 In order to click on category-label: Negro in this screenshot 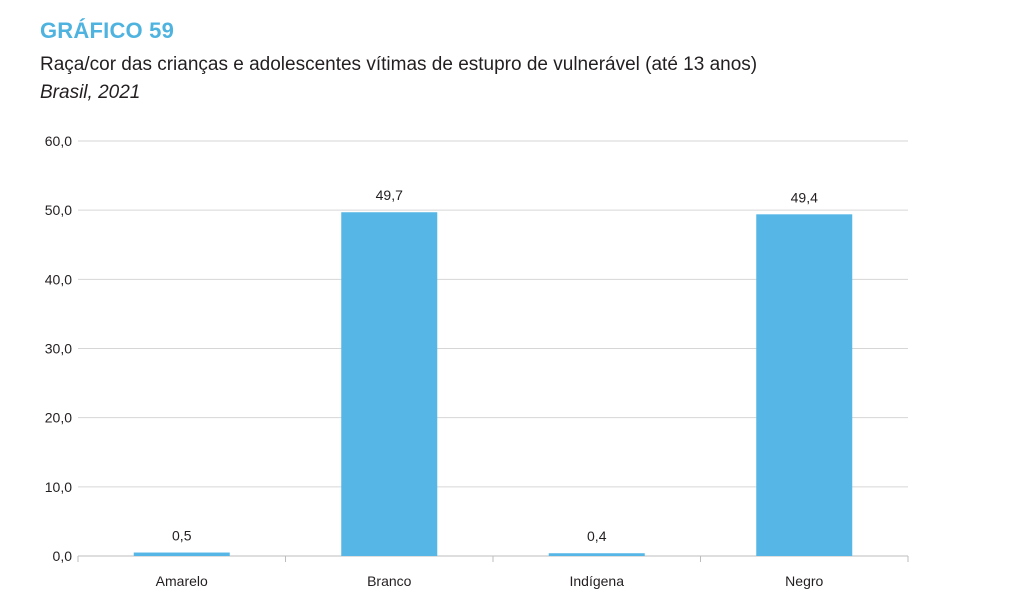, I will do `click(804, 581)`.